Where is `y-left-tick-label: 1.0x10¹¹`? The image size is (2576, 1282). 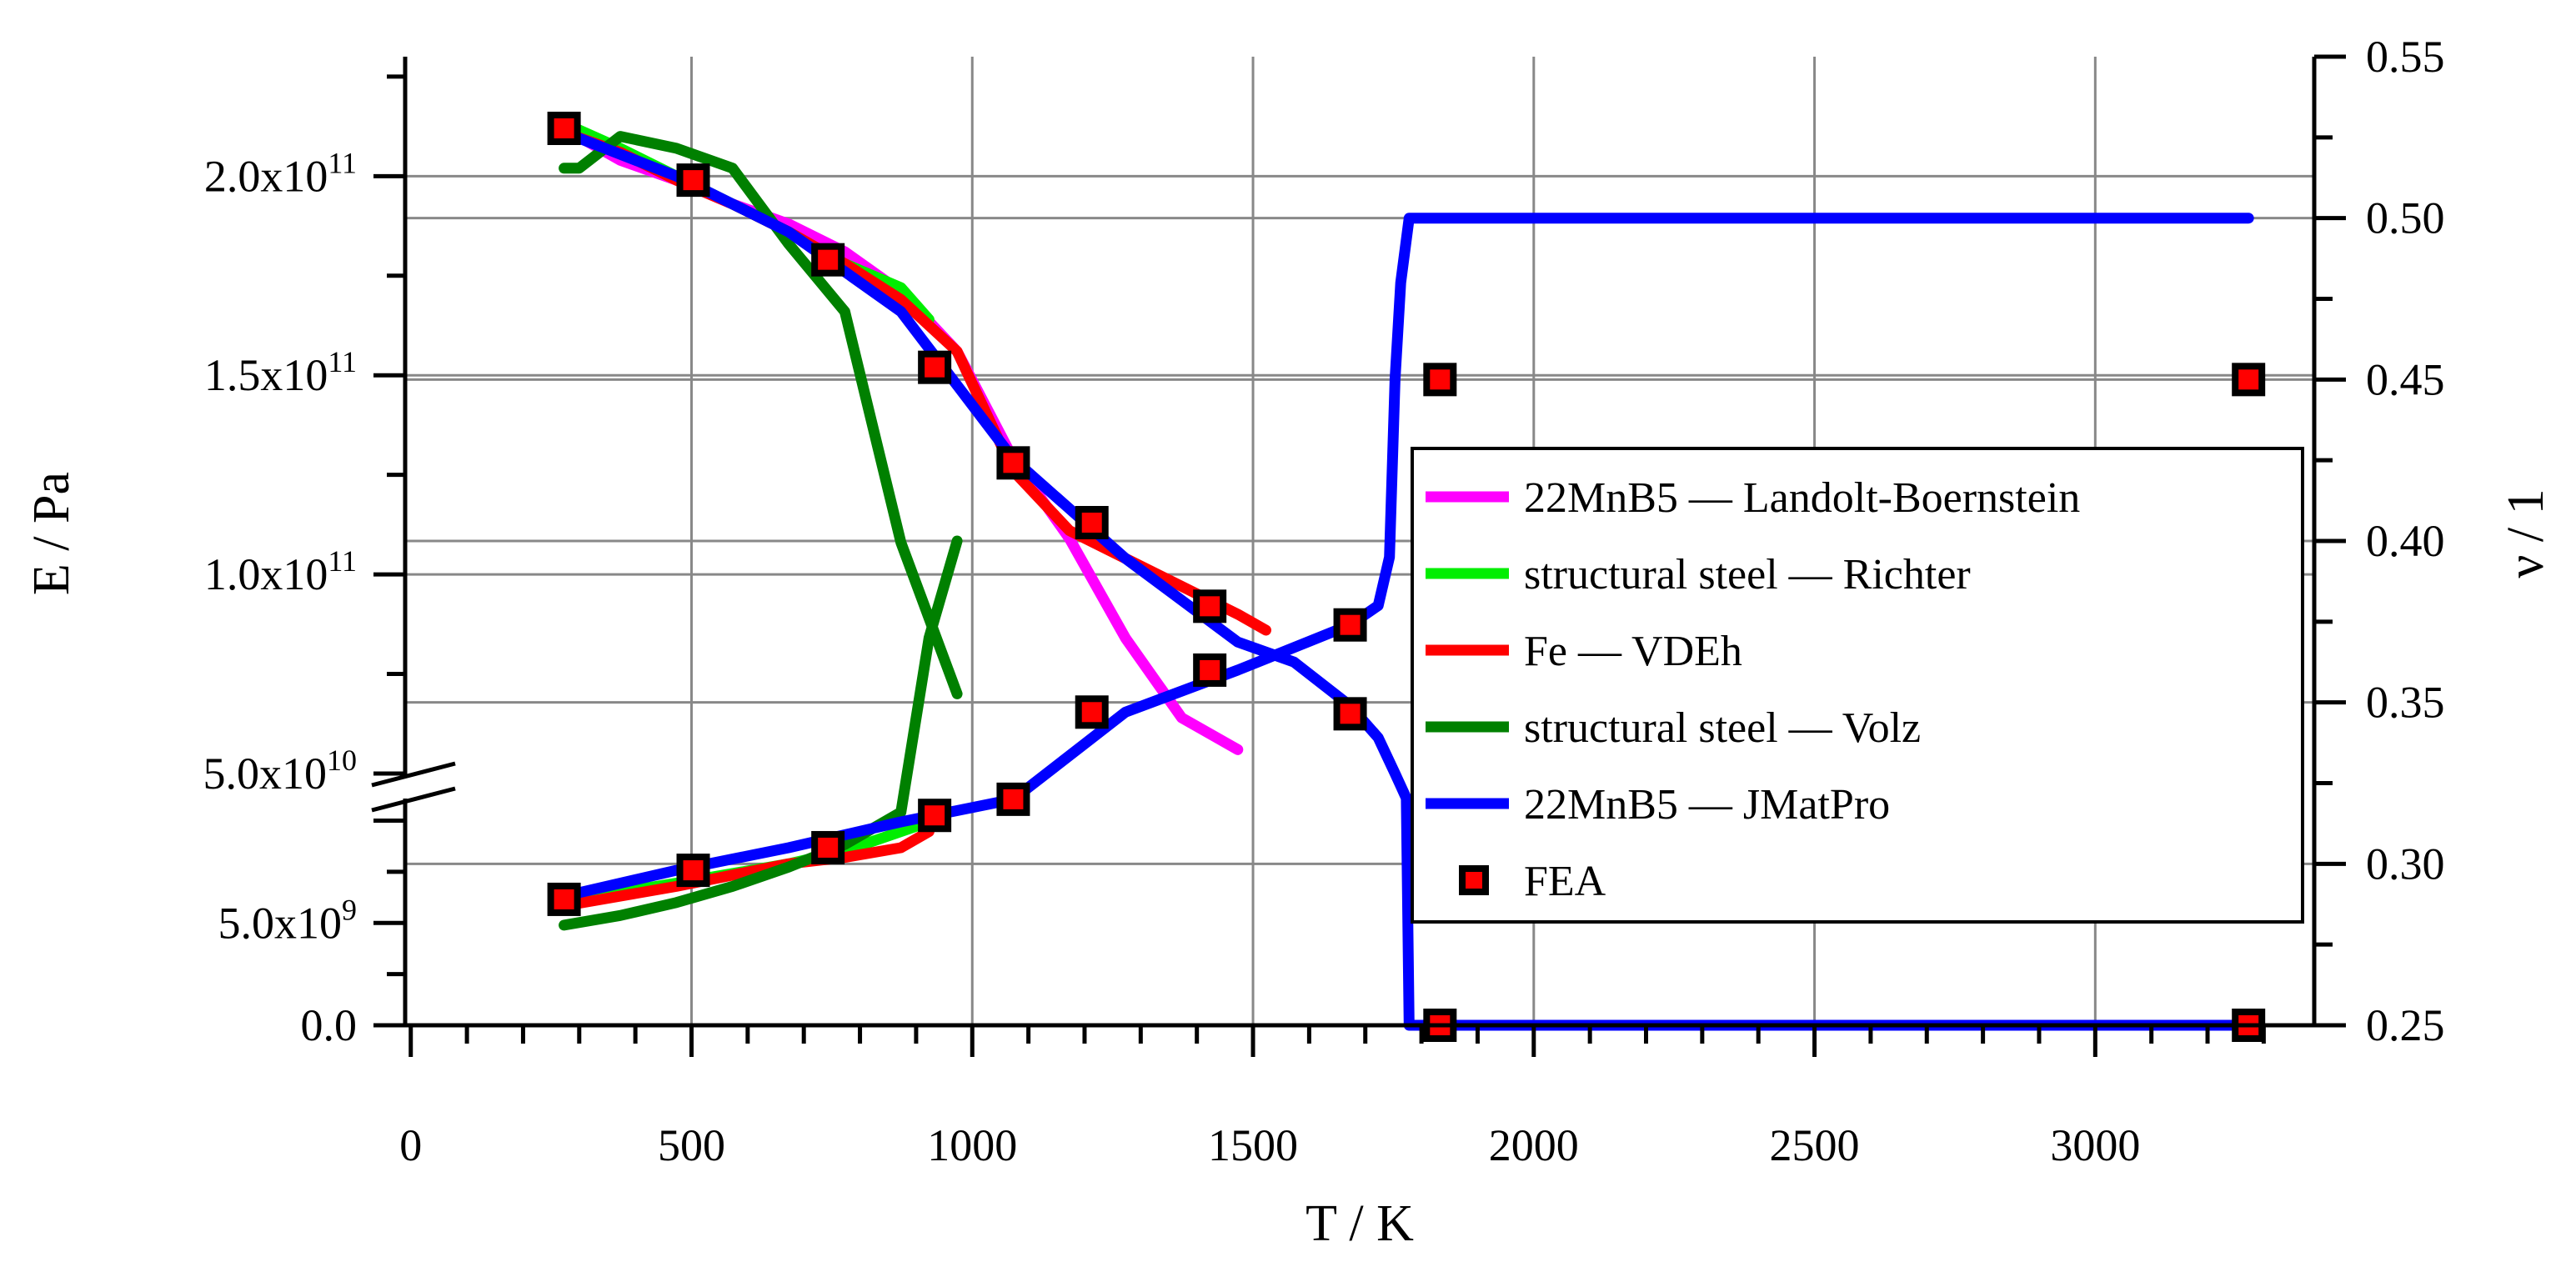
y-left-tick-label: 1.0x10¹¹ is located at coordinates (280, 571).